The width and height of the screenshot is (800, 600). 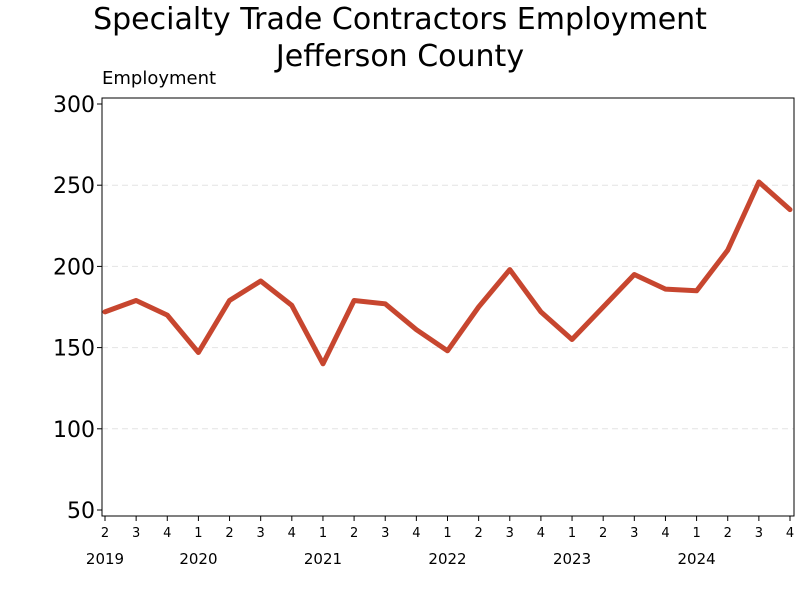 I want to click on x-year-label: 2022, so click(x=447, y=559).